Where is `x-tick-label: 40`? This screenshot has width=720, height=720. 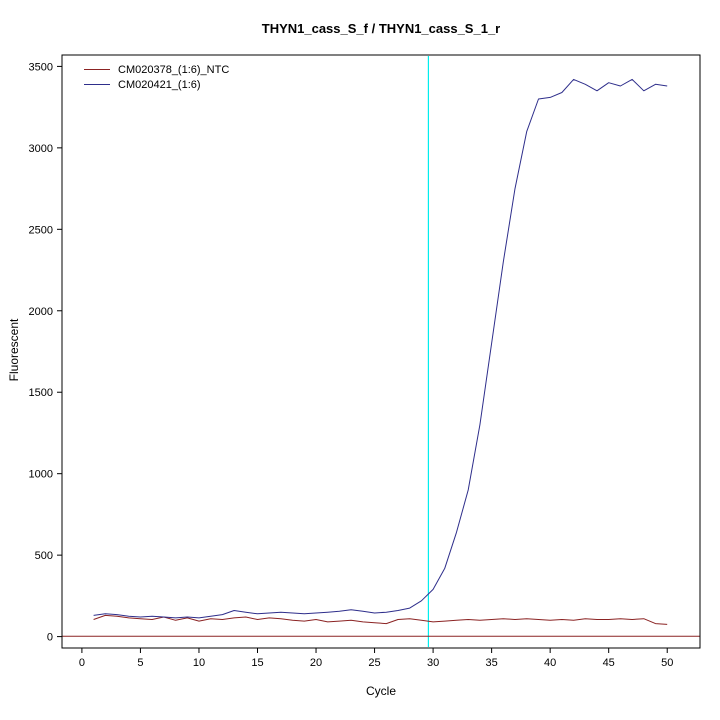
x-tick-label: 40 is located at coordinates (550, 663).